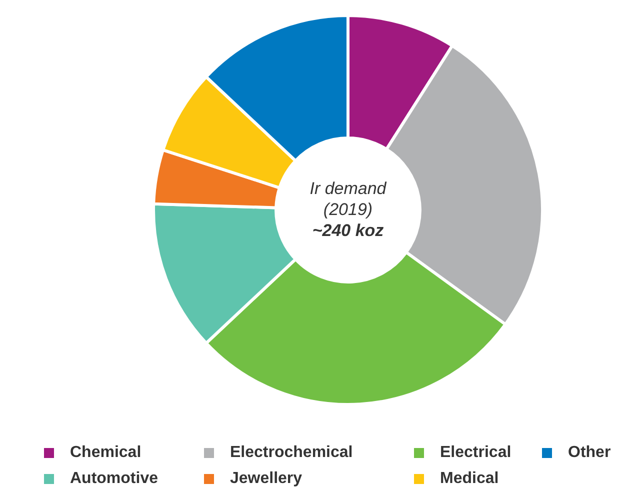 The width and height of the screenshot is (640, 491). What do you see at coordinates (476, 453) in the screenshot?
I see `legend-label: Electrical` at bounding box center [476, 453].